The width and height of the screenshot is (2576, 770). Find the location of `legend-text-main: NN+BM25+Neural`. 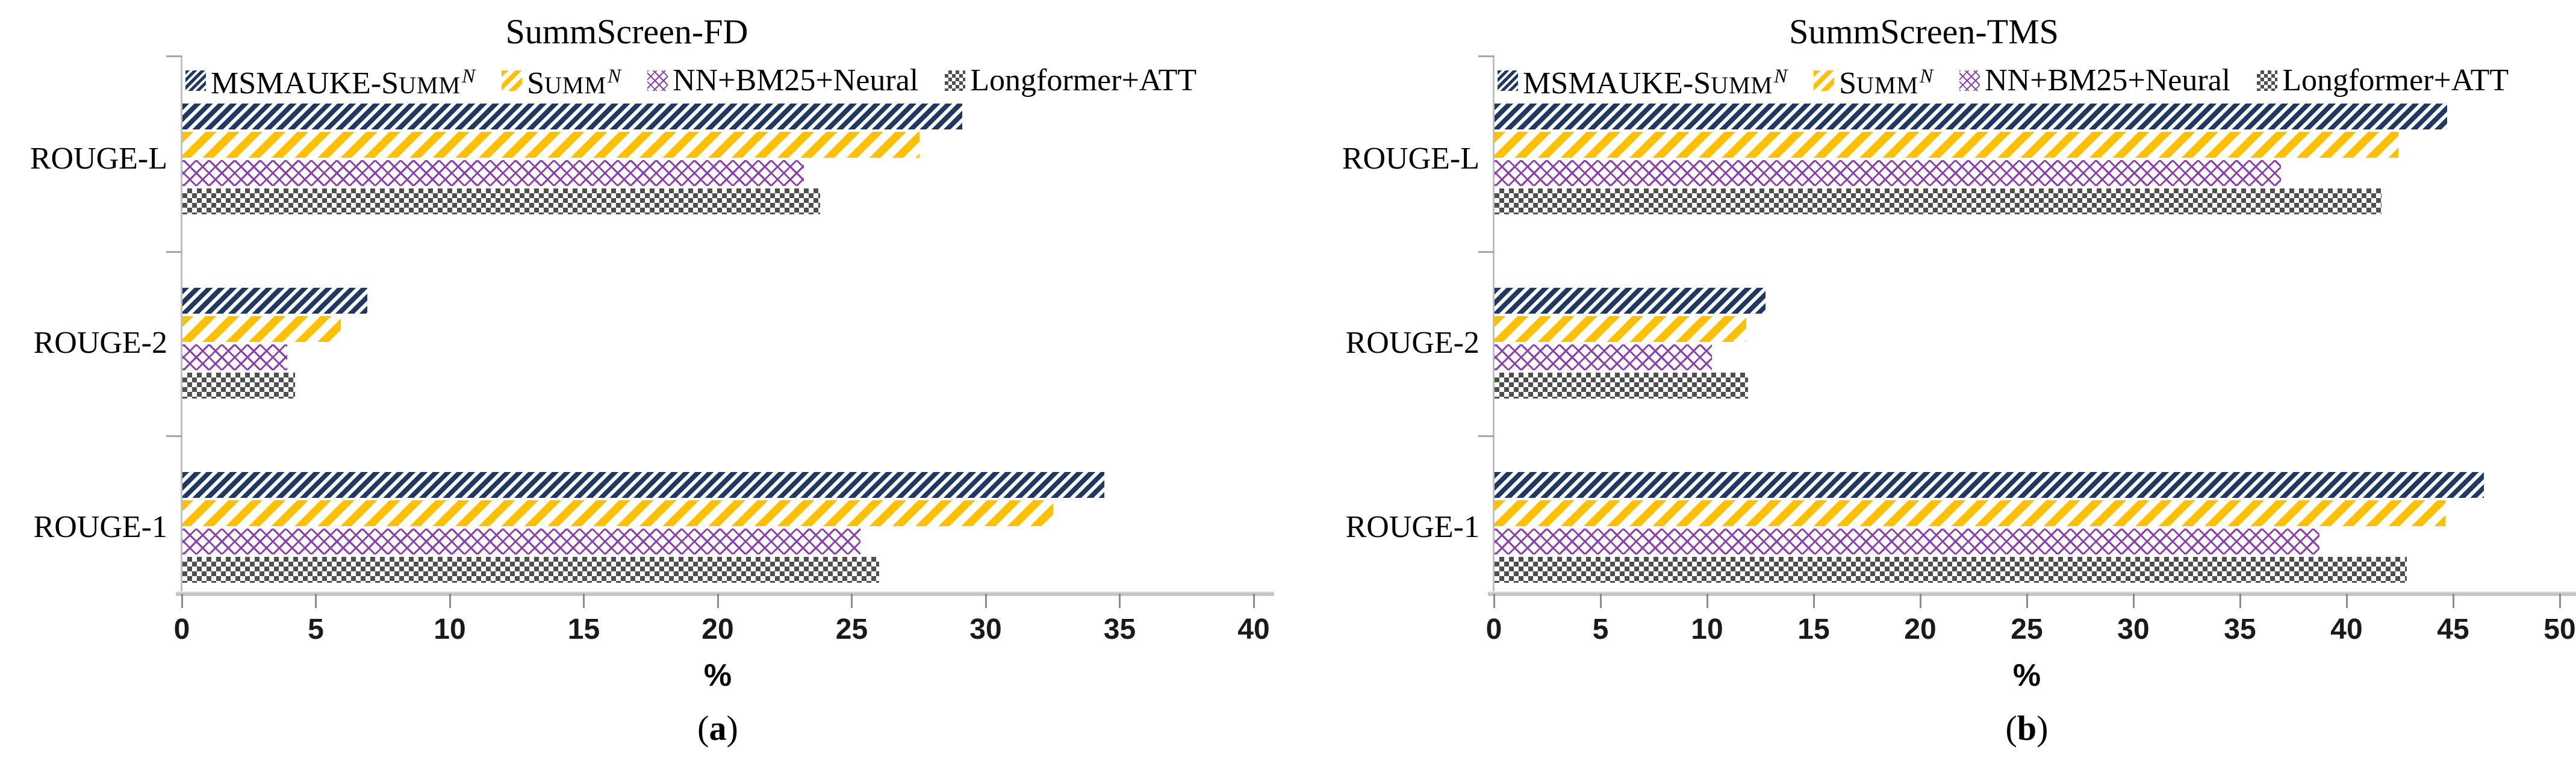

legend-text-main: NN+BM25+Neural is located at coordinates (2108, 80).